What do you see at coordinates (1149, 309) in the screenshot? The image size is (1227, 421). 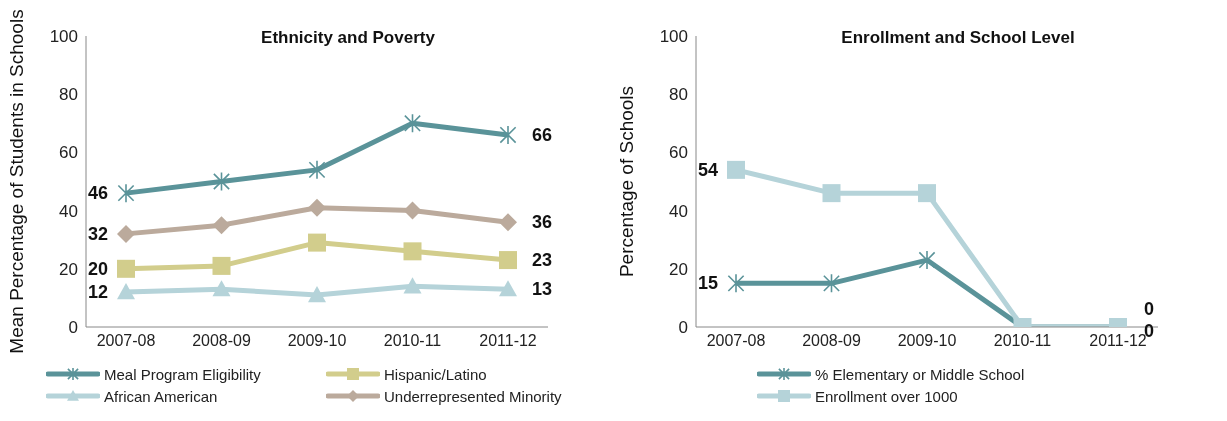 I see `data-label: 0` at bounding box center [1149, 309].